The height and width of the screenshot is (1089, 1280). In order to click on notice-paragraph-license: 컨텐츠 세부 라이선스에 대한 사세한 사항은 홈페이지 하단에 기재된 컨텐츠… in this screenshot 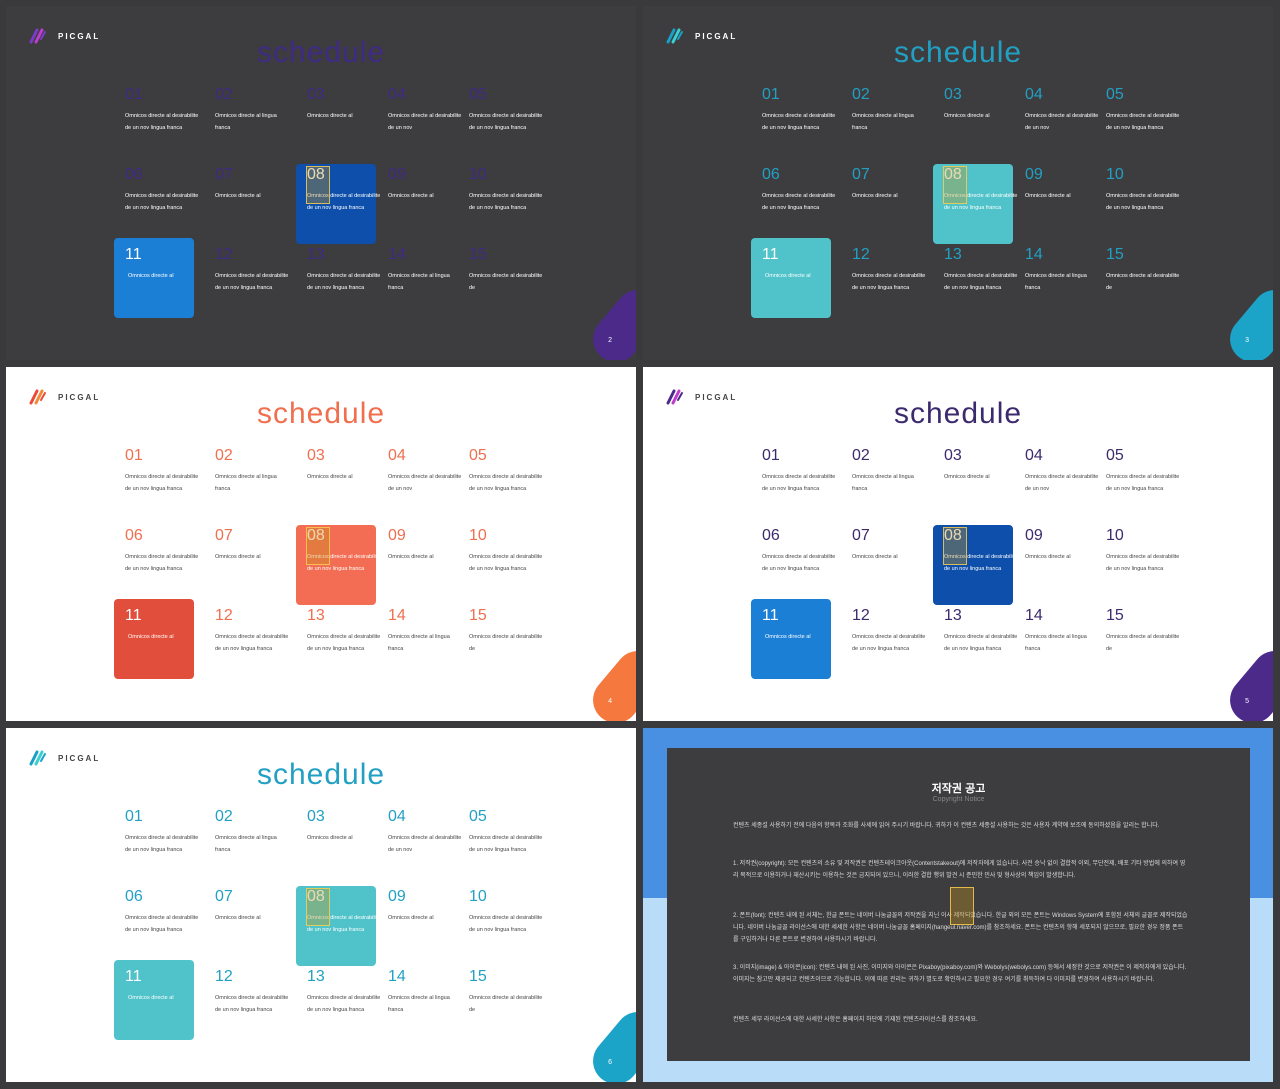, I will do `click(855, 1020)`.